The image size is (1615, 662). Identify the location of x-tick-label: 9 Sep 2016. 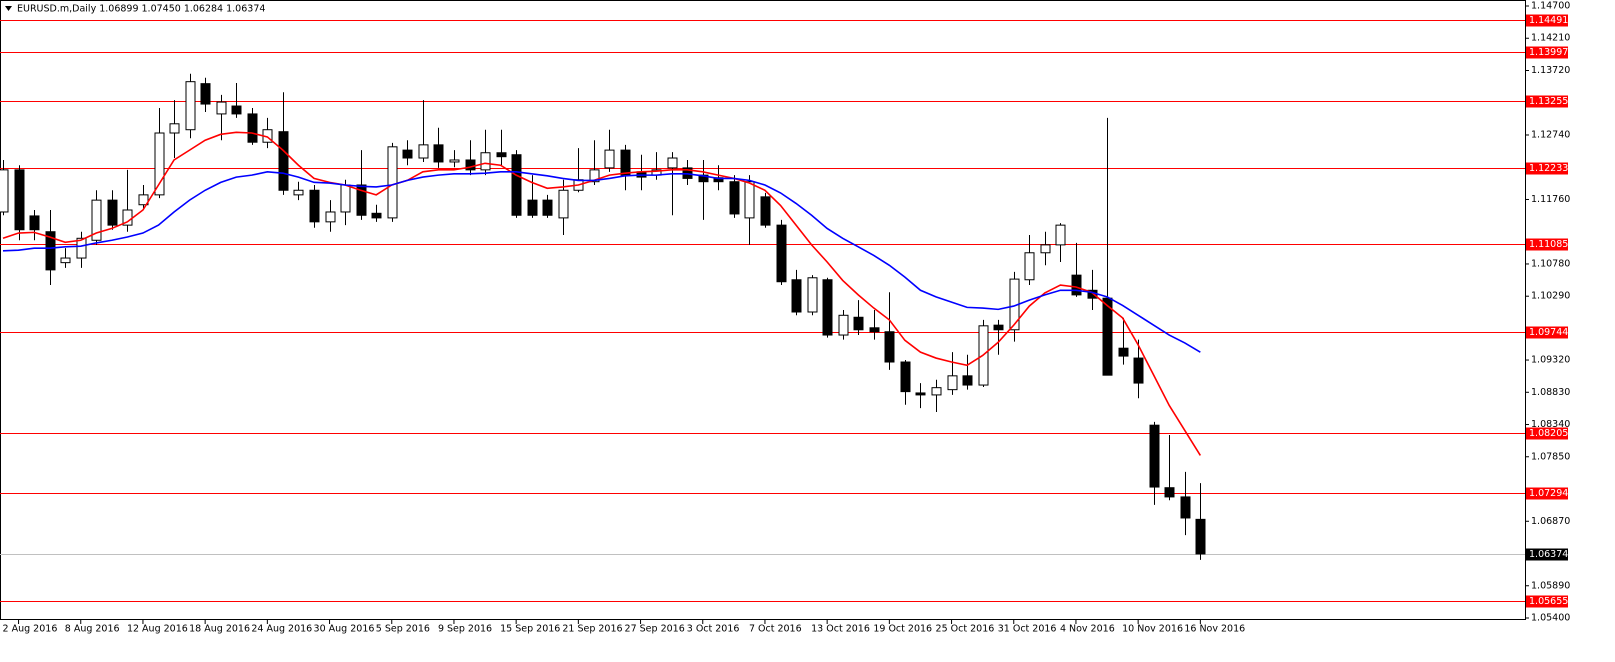
(465, 629).